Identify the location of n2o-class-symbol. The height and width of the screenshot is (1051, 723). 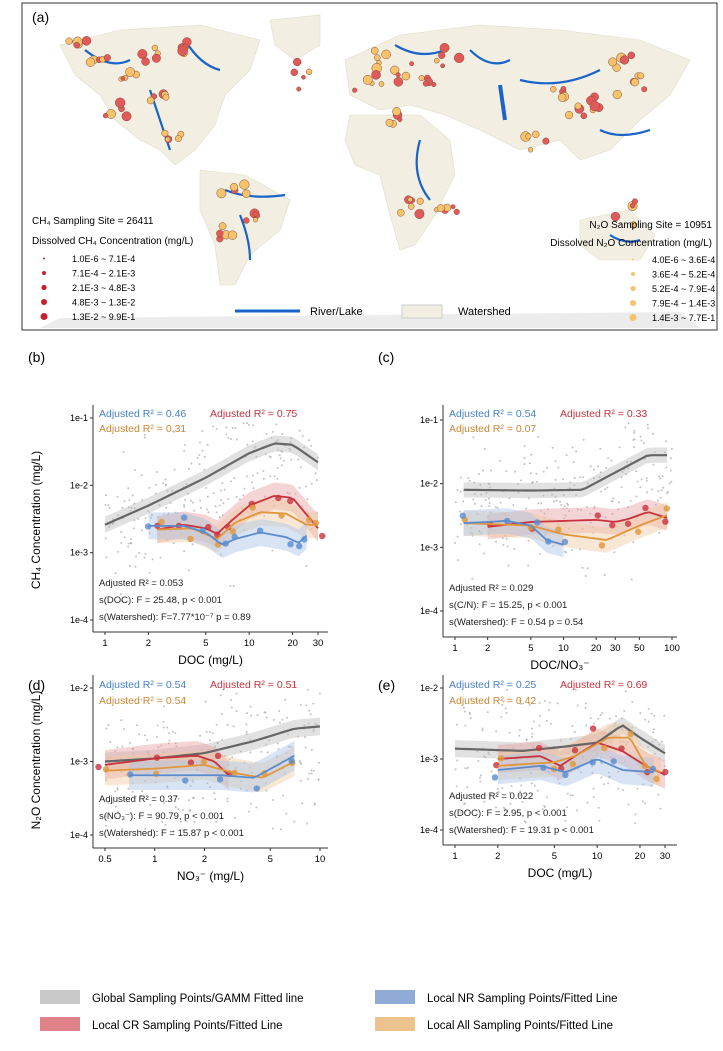
(633, 317).